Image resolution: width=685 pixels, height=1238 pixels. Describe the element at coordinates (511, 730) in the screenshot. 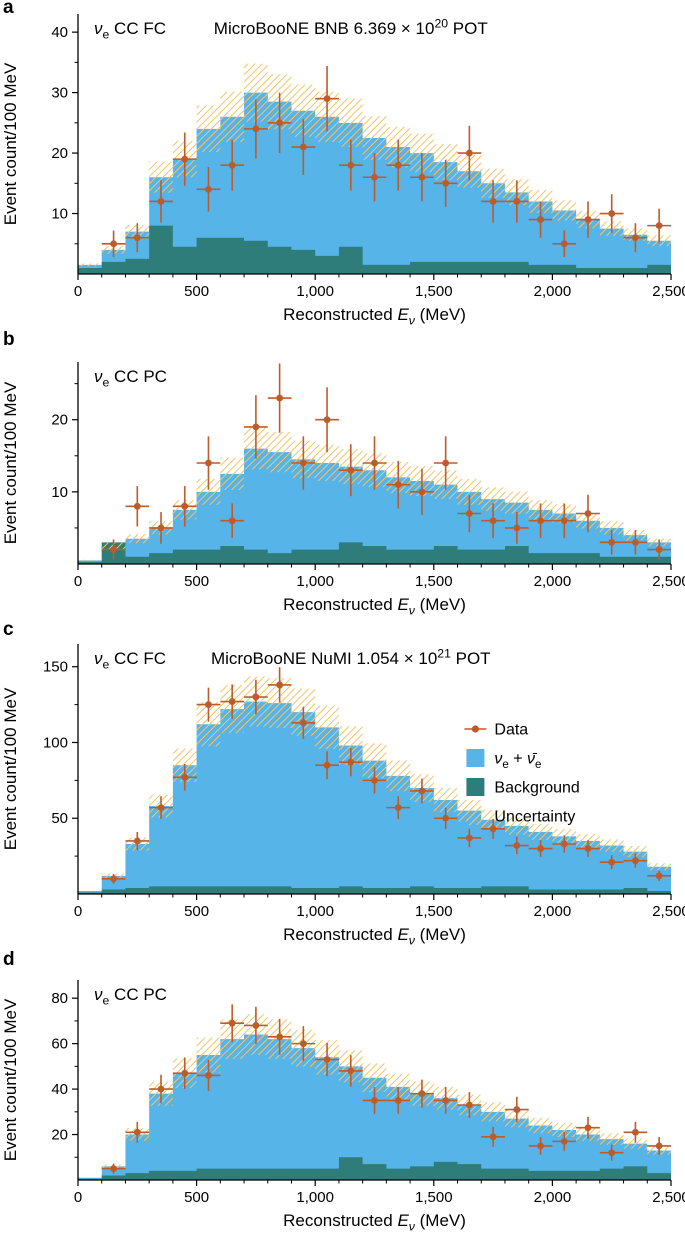

I see `legend-label: Data` at that location.